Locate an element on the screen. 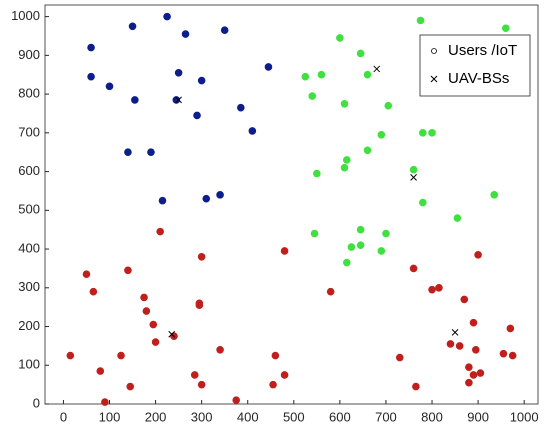 The image size is (550, 437). y-tick-label: 900 is located at coordinates (29, 54).